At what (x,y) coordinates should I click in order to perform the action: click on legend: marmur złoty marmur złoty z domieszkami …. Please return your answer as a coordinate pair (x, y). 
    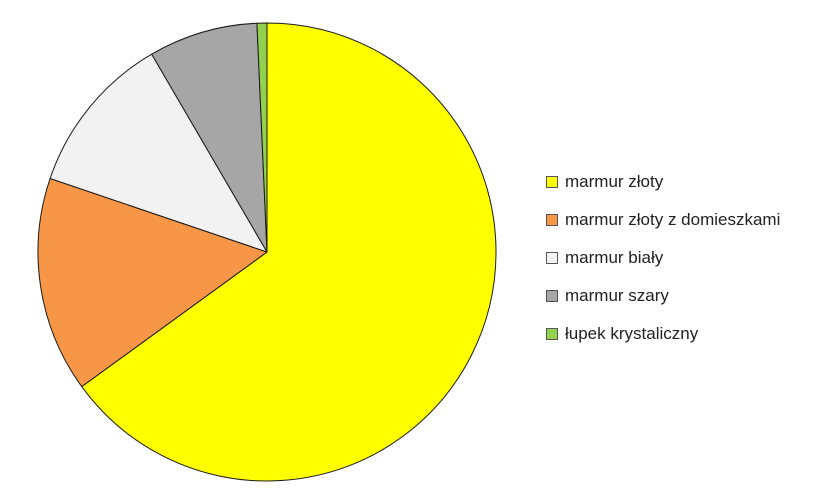
    Looking at the image, I should click on (683, 258).